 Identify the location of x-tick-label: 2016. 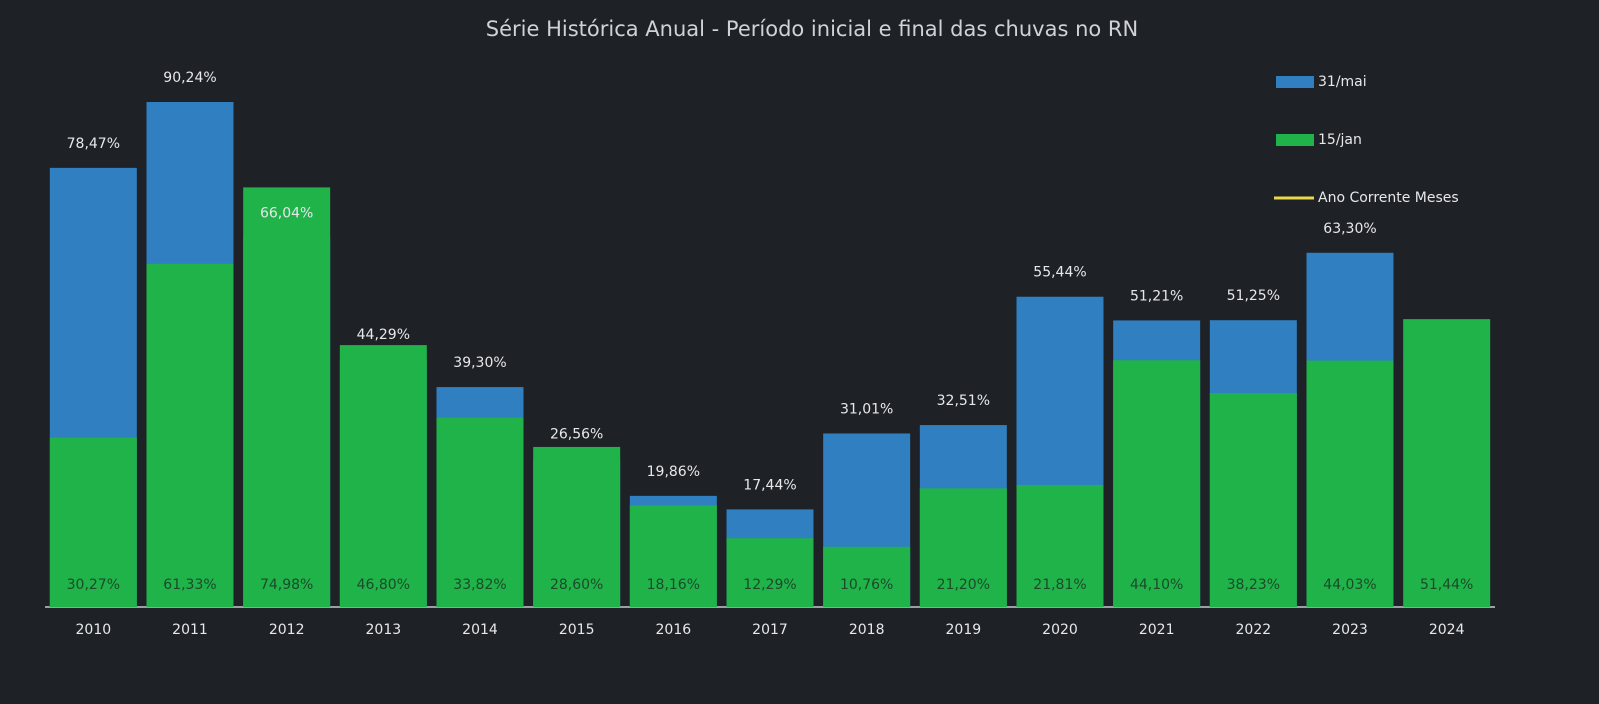
(674, 630).